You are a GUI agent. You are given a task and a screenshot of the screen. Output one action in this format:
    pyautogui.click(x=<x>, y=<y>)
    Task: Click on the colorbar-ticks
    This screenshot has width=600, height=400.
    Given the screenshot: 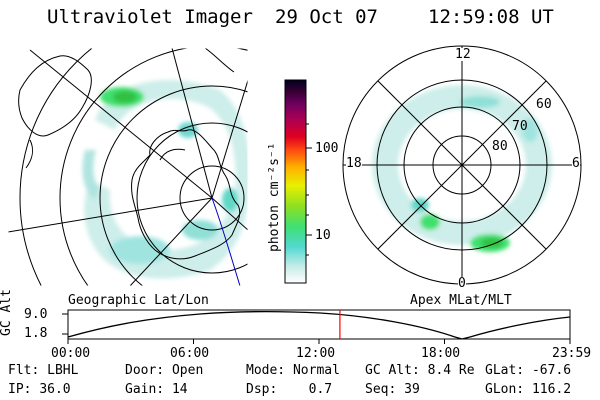 What is the action you would take?
    pyautogui.click(x=309, y=189)
    